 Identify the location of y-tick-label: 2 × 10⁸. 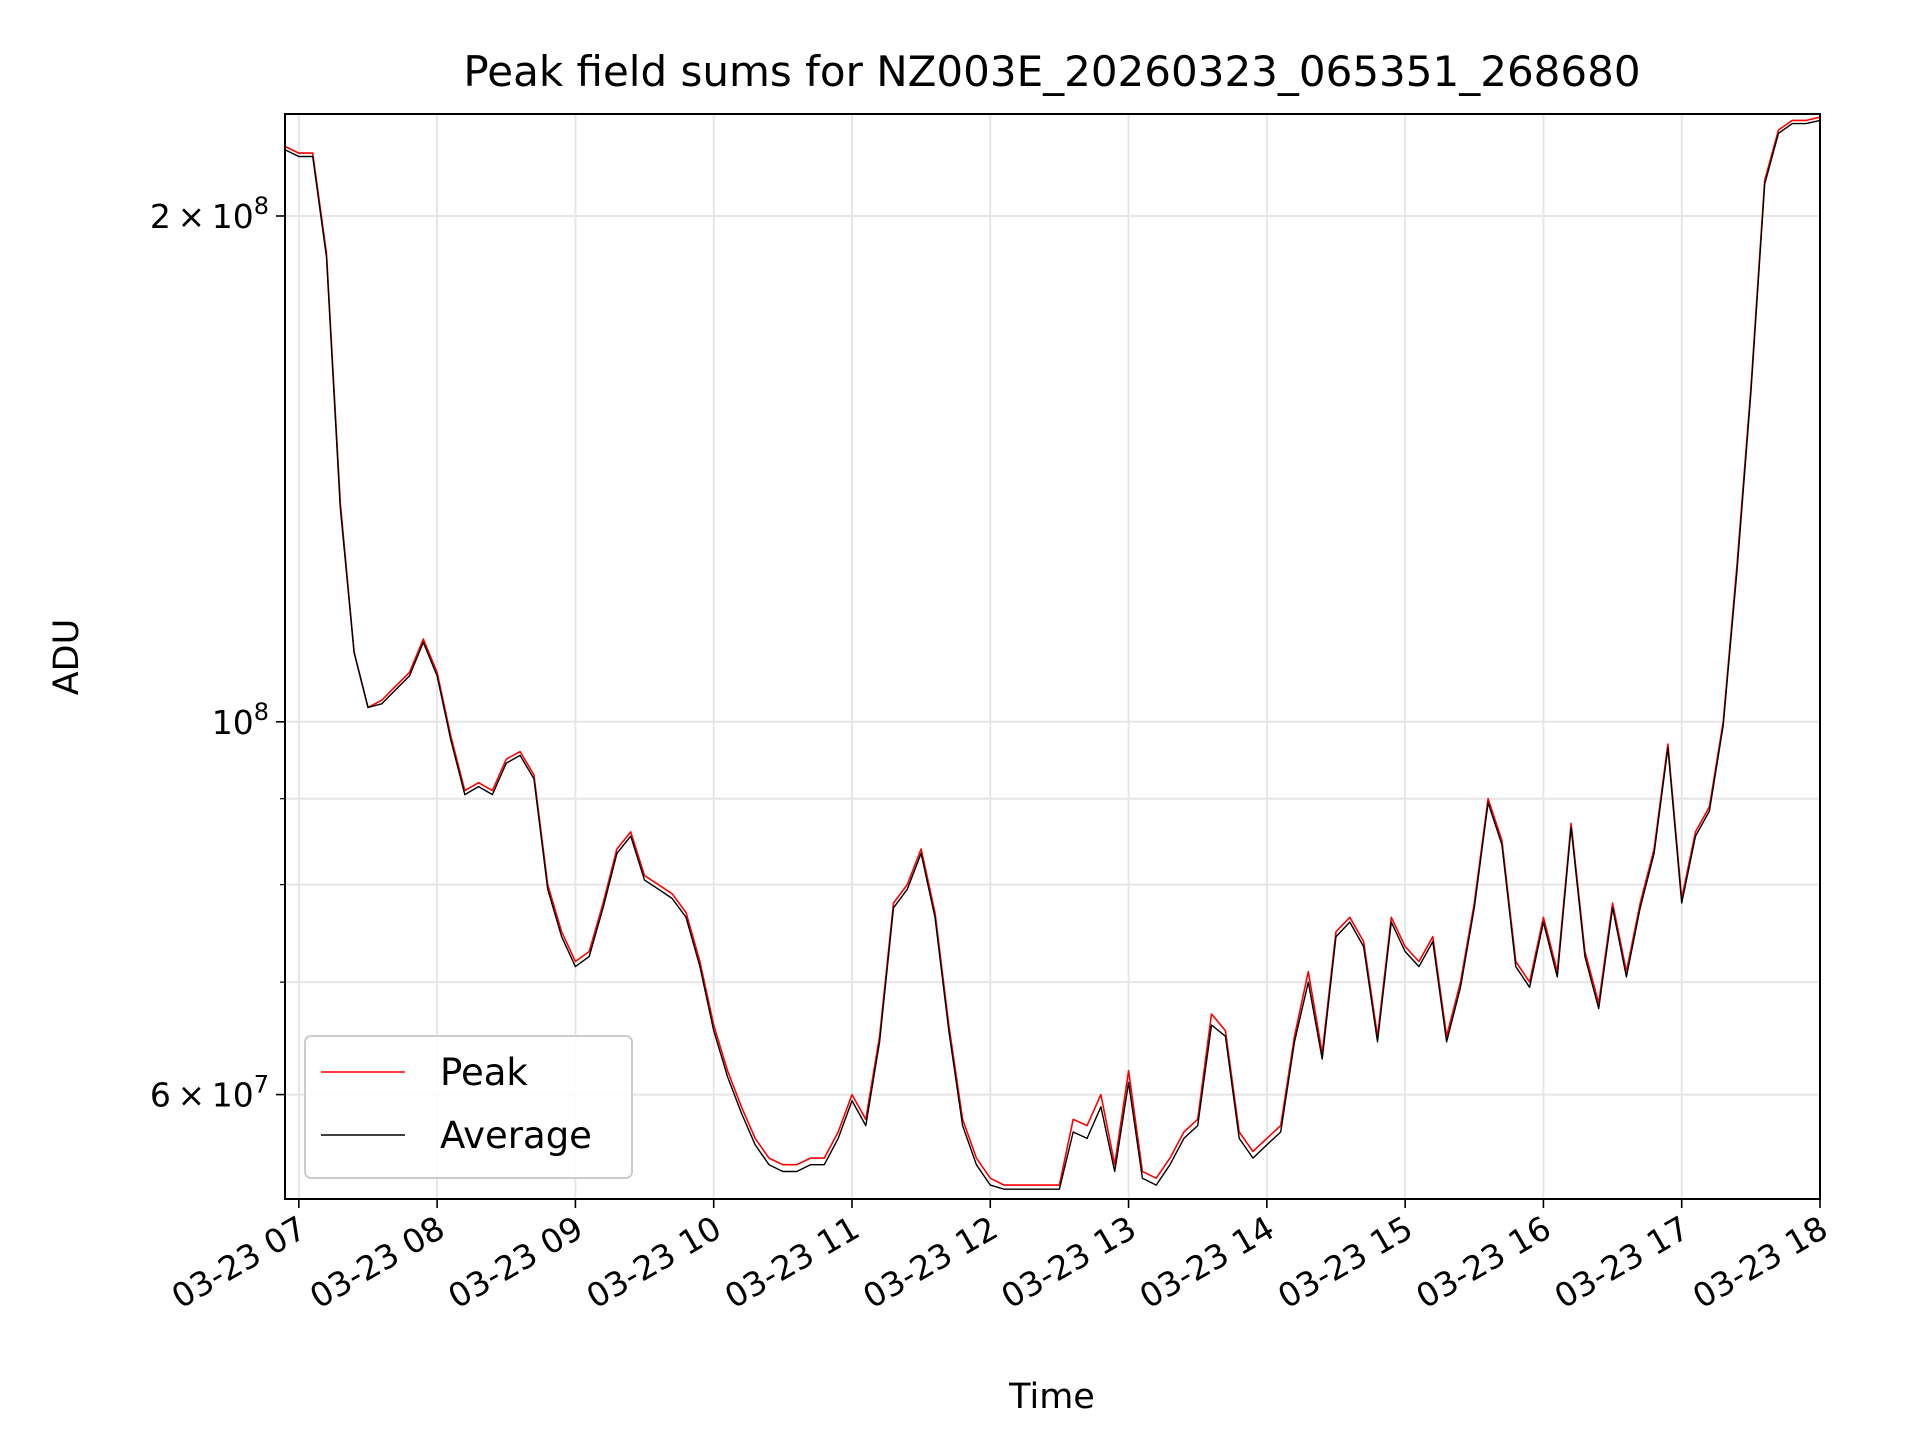
(209, 214).